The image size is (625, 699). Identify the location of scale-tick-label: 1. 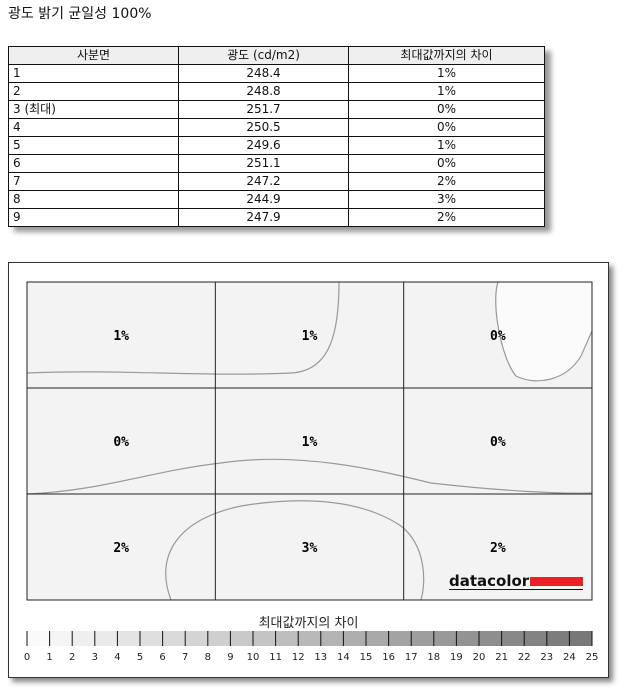
(49, 657).